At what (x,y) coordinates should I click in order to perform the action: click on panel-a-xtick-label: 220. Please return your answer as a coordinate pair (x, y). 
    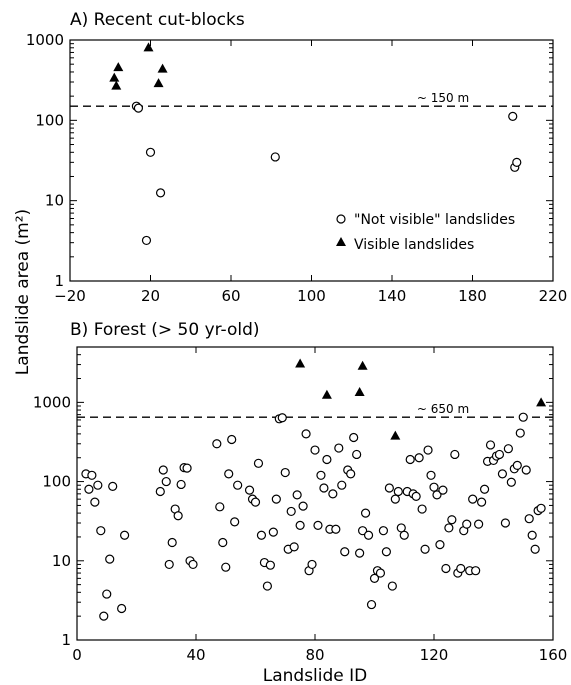
    Looking at the image, I should click on (553, 296).